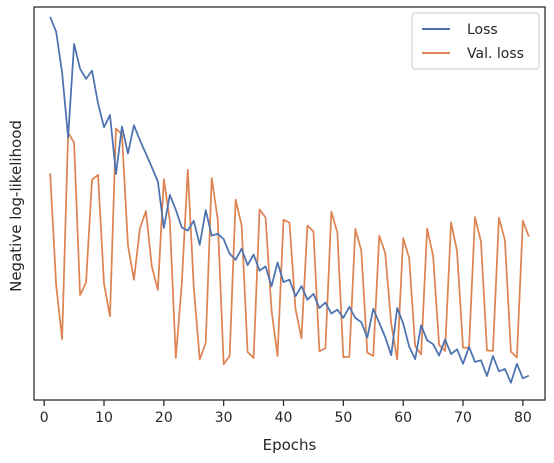  Describe the element at coordinates (495, 54) in the screenshot. I see `legend-val-loss-label: Val. loss` at that location.